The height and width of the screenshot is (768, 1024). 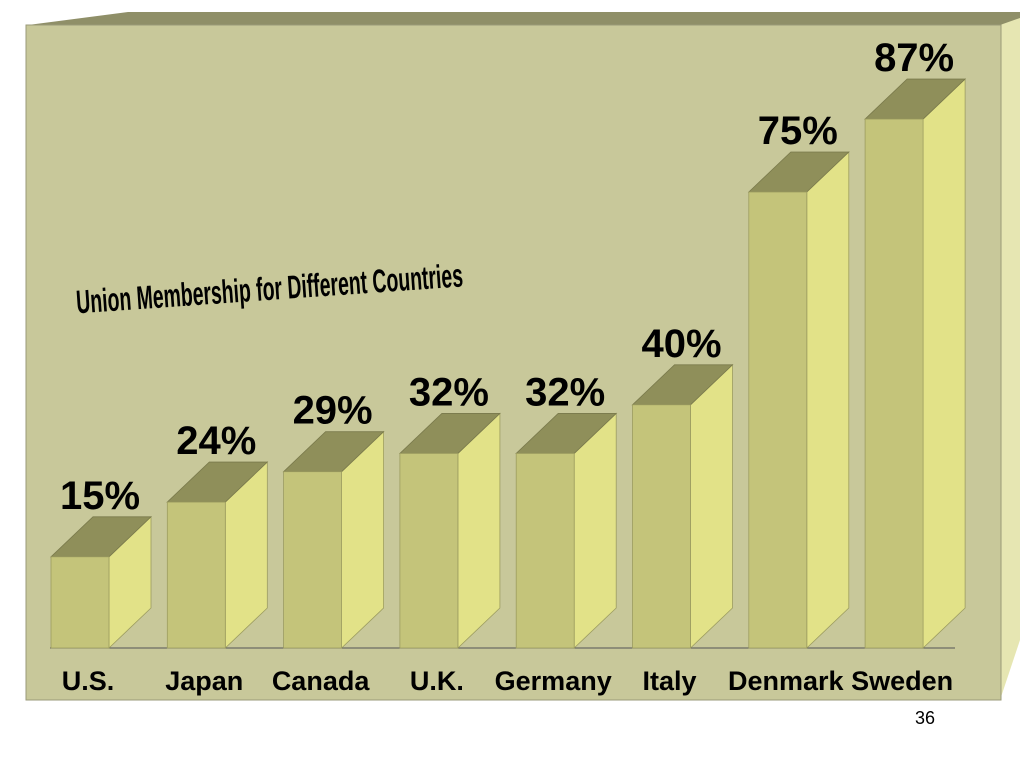 What do you see at coordinates (902, 681) in the screenshot?
I see `category-label: Sweden` at bounding box center [902, 681].